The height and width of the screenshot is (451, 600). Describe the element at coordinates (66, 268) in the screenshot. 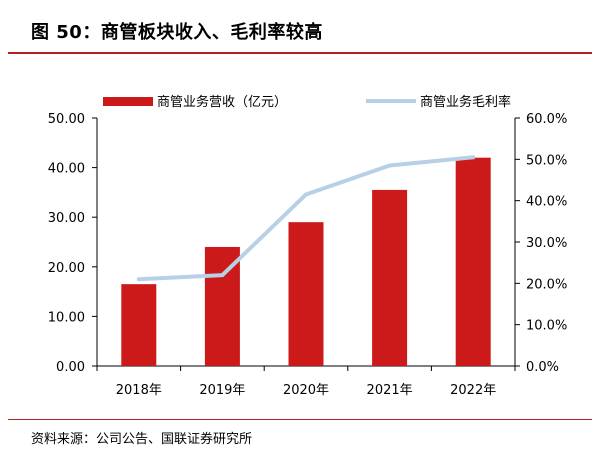

I see `left-axis-tick-label: 20.00` at that location.